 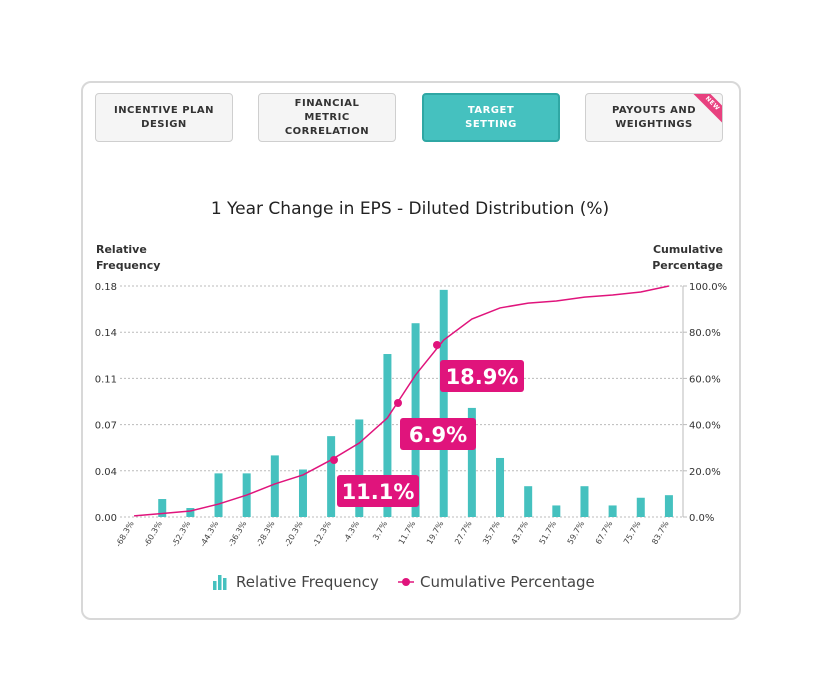 I want to click on x-tick-label: 75.7%, so click(x=632, y=532).